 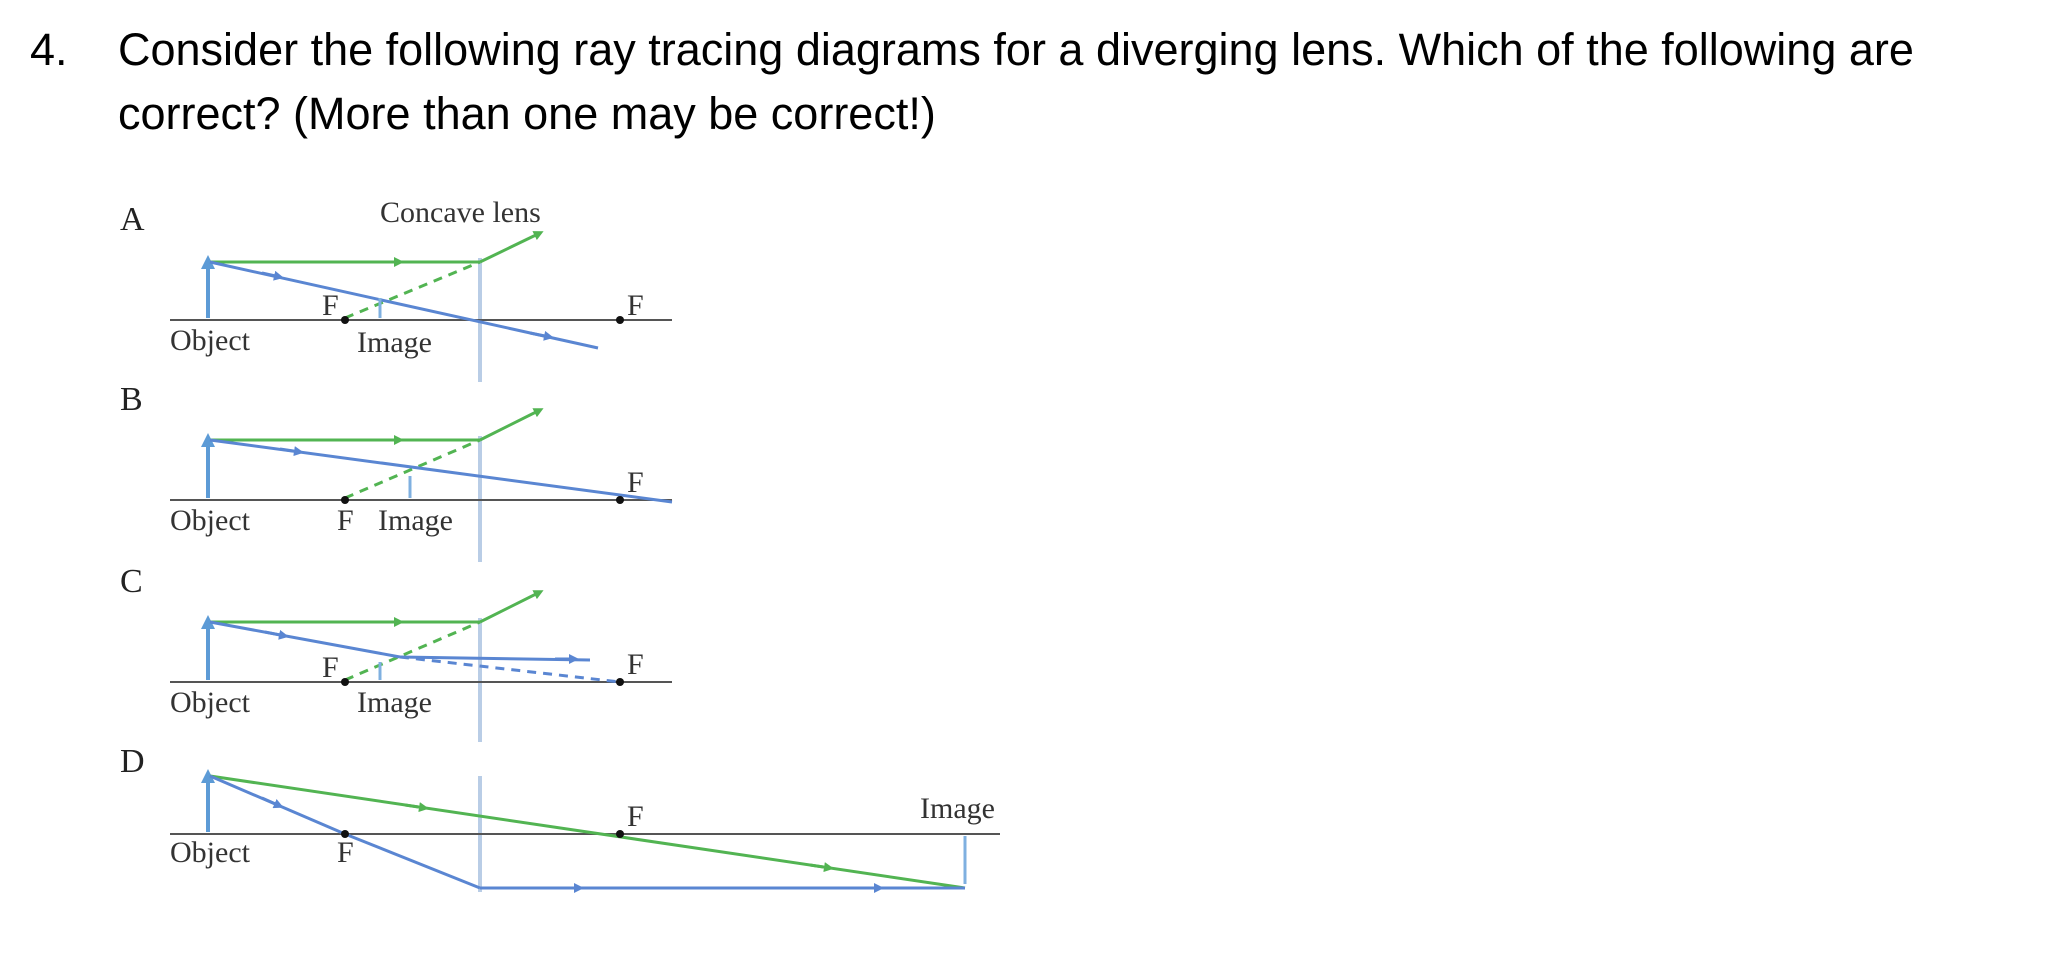 I want to click on virtual-extension-b, so click(x=412, y=469).